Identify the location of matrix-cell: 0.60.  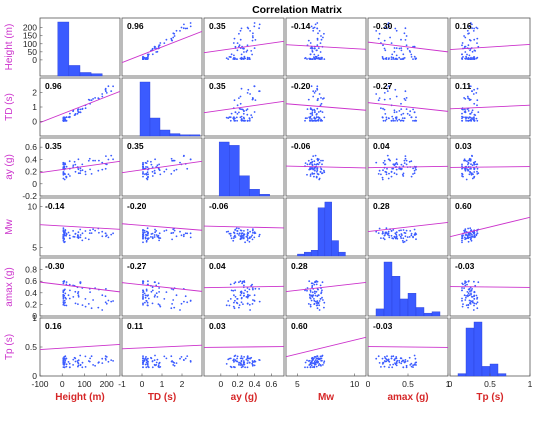
(490, 227).